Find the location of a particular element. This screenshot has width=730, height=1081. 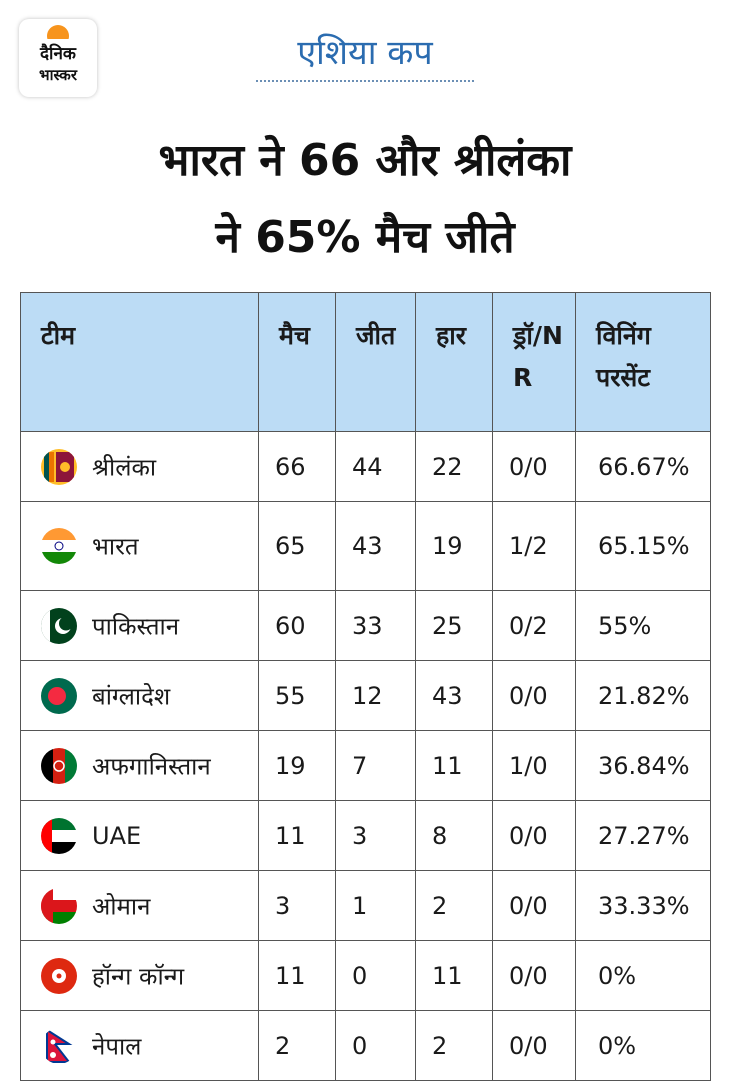

win-pct-cell: 33.33% is located at coordinates (643, 905).